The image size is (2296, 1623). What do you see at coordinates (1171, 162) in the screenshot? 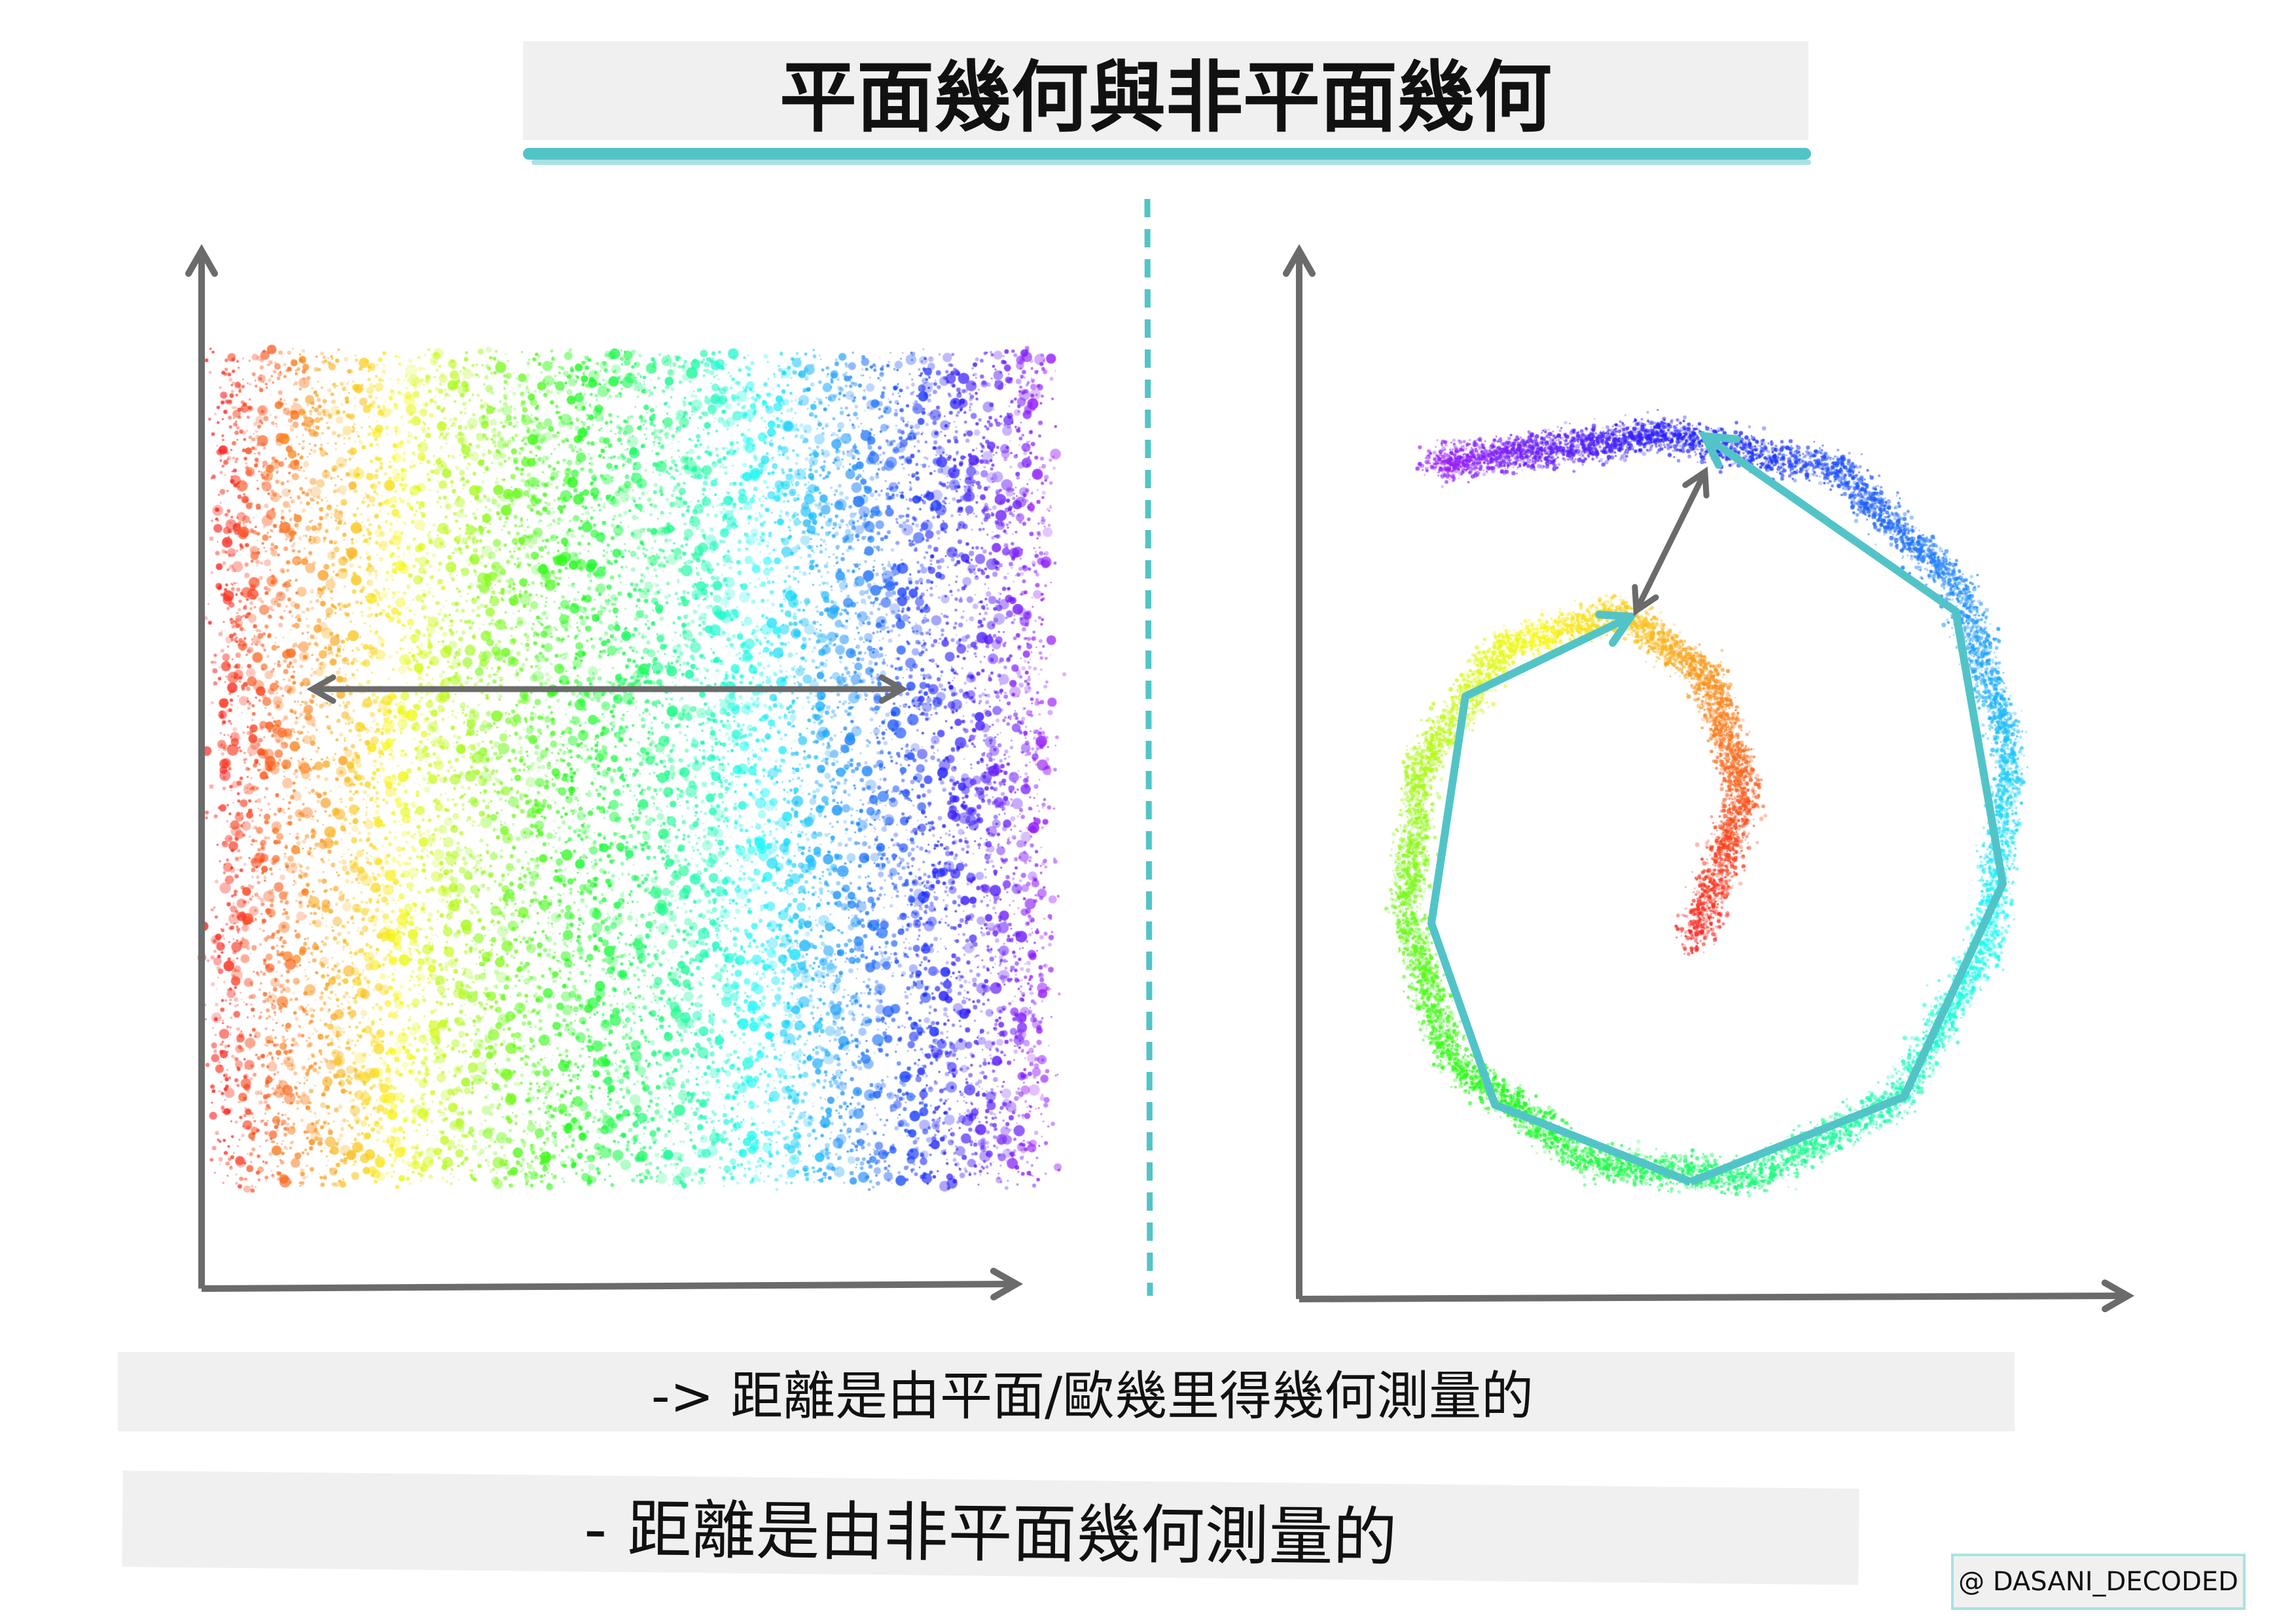
I see `title-underline-shadow` at bounding box center [1171, 162].